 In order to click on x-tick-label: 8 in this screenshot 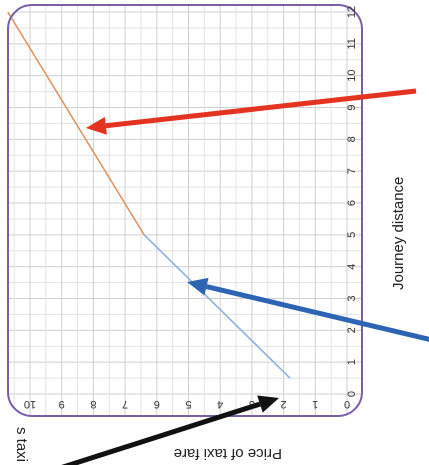, I will do `click(352, 139)`.